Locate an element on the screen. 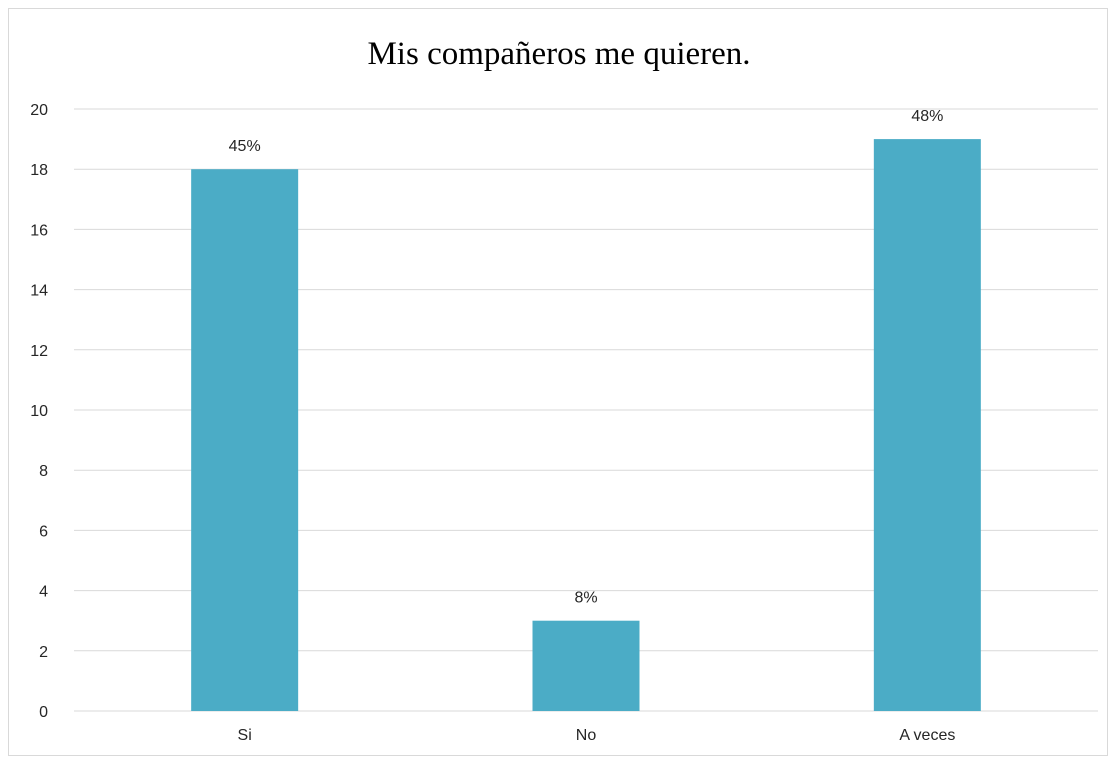 Image resolution: width=1118 pixels, height=764 pixels. y-tick-label-16: 16 is located at coordinates (39, 230).